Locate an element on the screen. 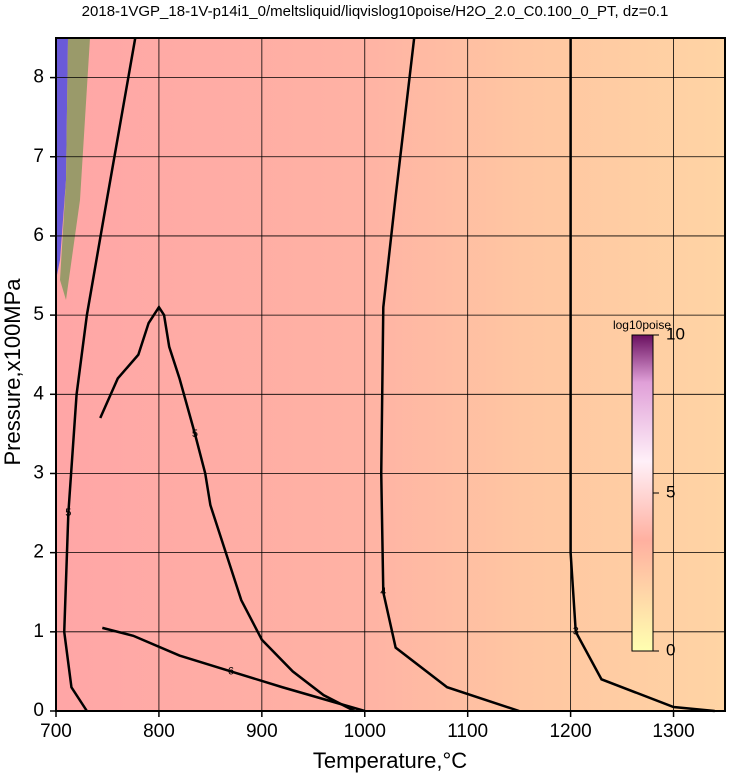 Image resolution: width=751 pixels, height=781 pixels. colorbar-tick-label: 5 is located at coordinates (670, 491).